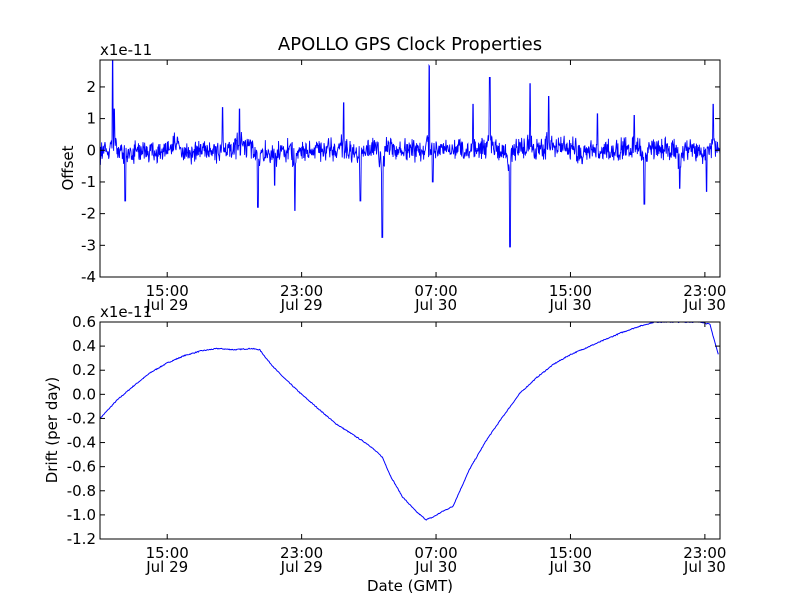 This screenshot has width=800, height=600. Describe the element at coordinates (91, 150) in the screenshot. I see `y-tick-label: 0` at that location.